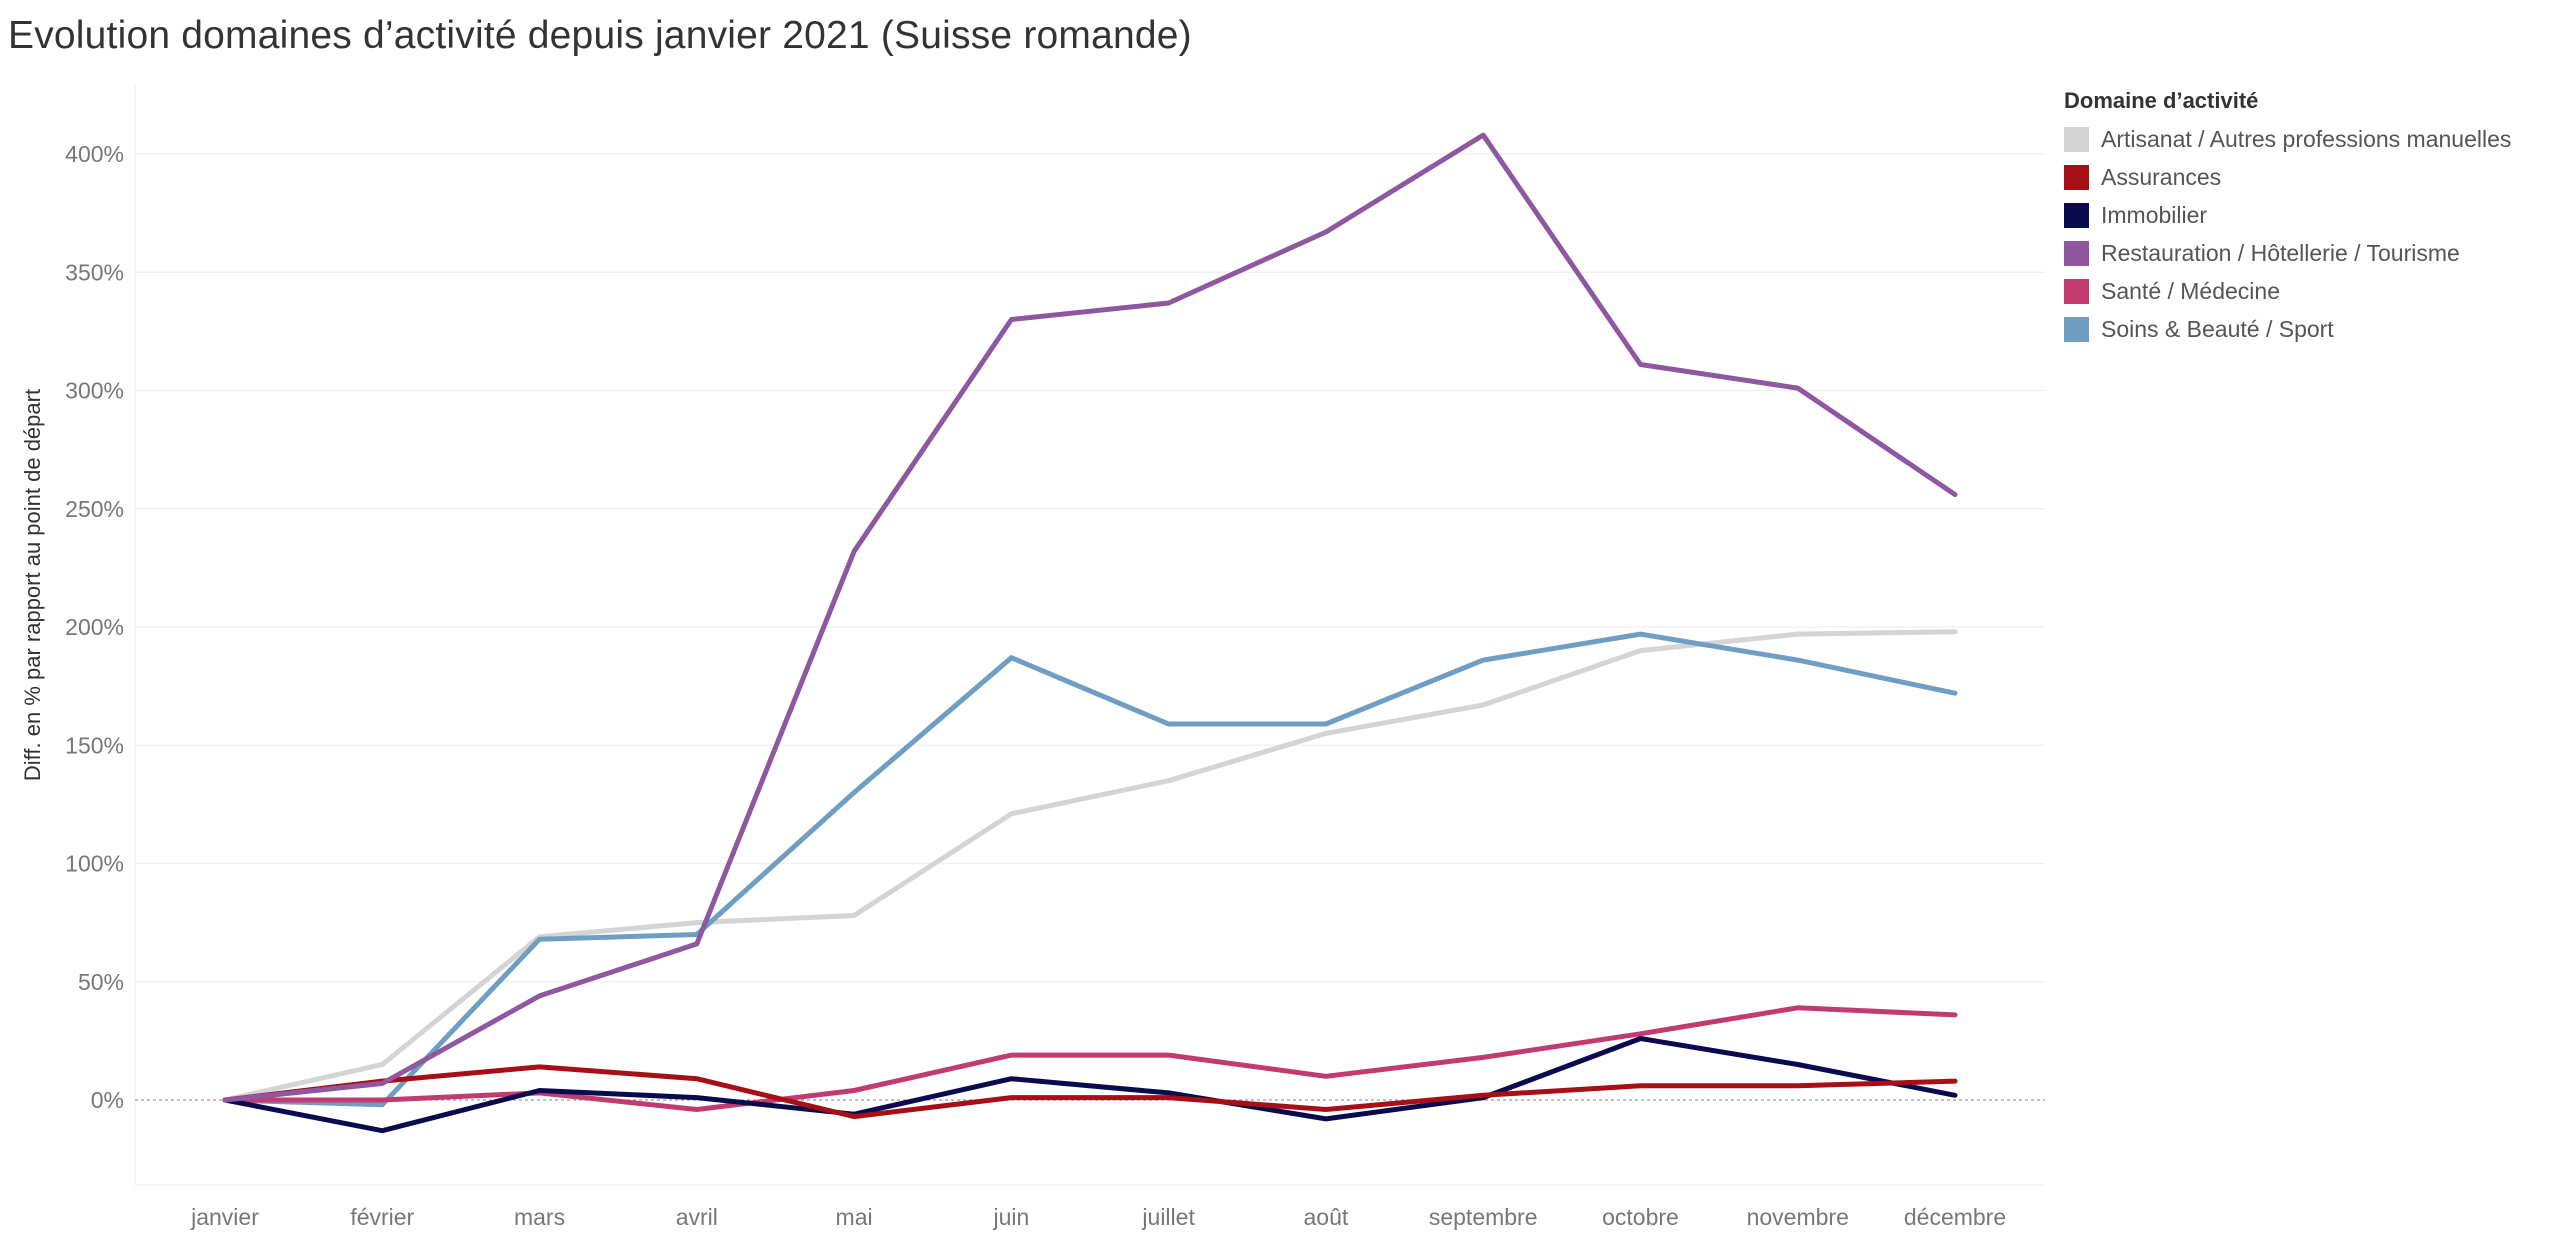 Image resolution: width=2560 pixels, height=1242 pixels. I want to click on legend-item: Artisanat / Autres professions manuelles, so click(2309, 139).